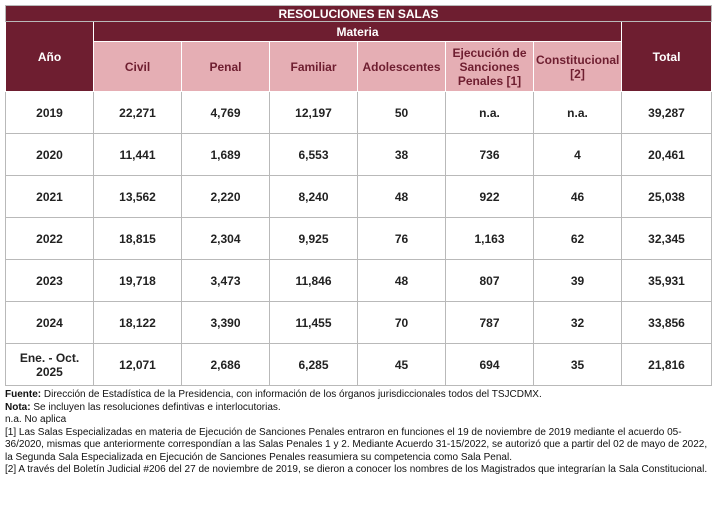 The width and height of the screenshot is (716, 508). What do you see at coordinates (225, 154) in the screenshot?
I see `value-cell: 1,689` at bounding box center [225, 154].